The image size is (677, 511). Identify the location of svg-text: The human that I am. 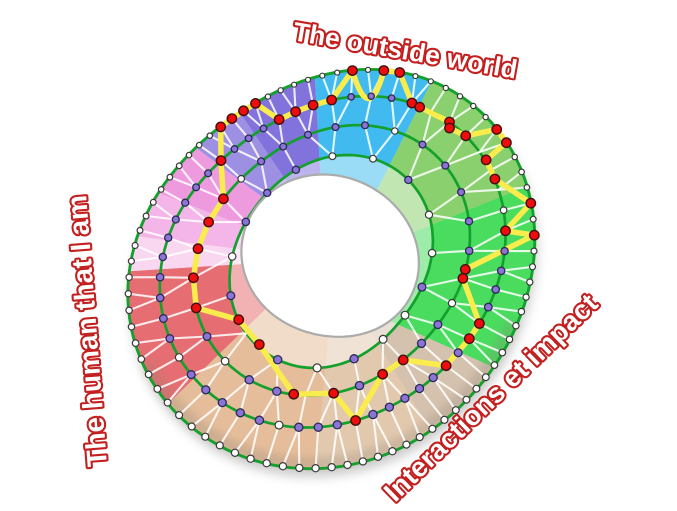
(87, 331).